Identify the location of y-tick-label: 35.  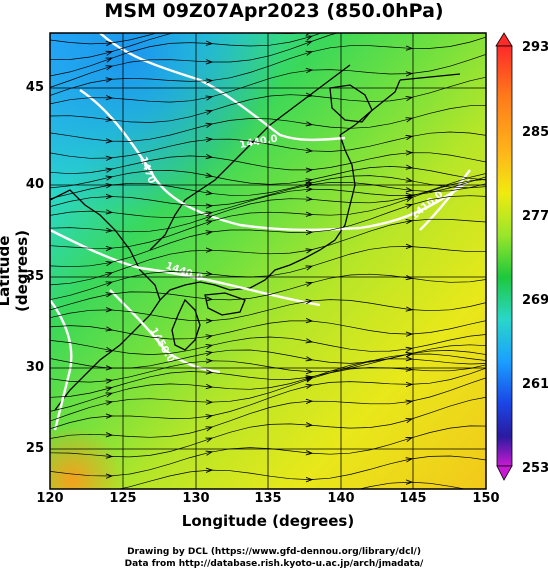
(34, 276).